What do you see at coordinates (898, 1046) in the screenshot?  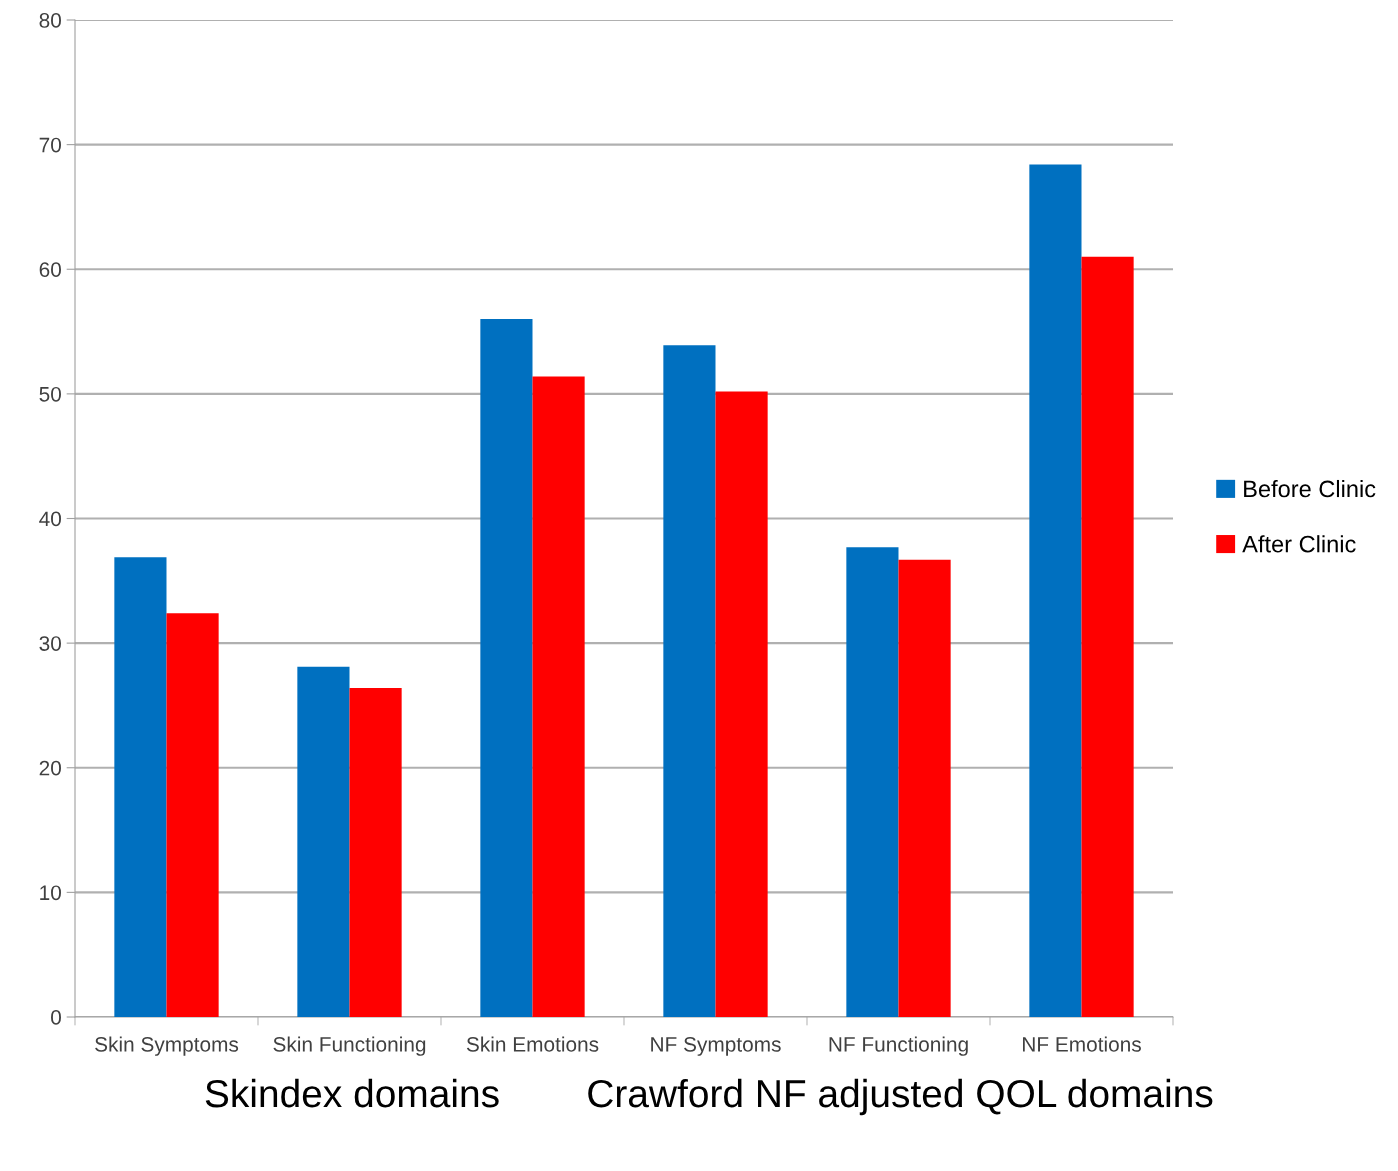 I see `x-tick-label: NF Functioning` at bounding box center [898, 1046].